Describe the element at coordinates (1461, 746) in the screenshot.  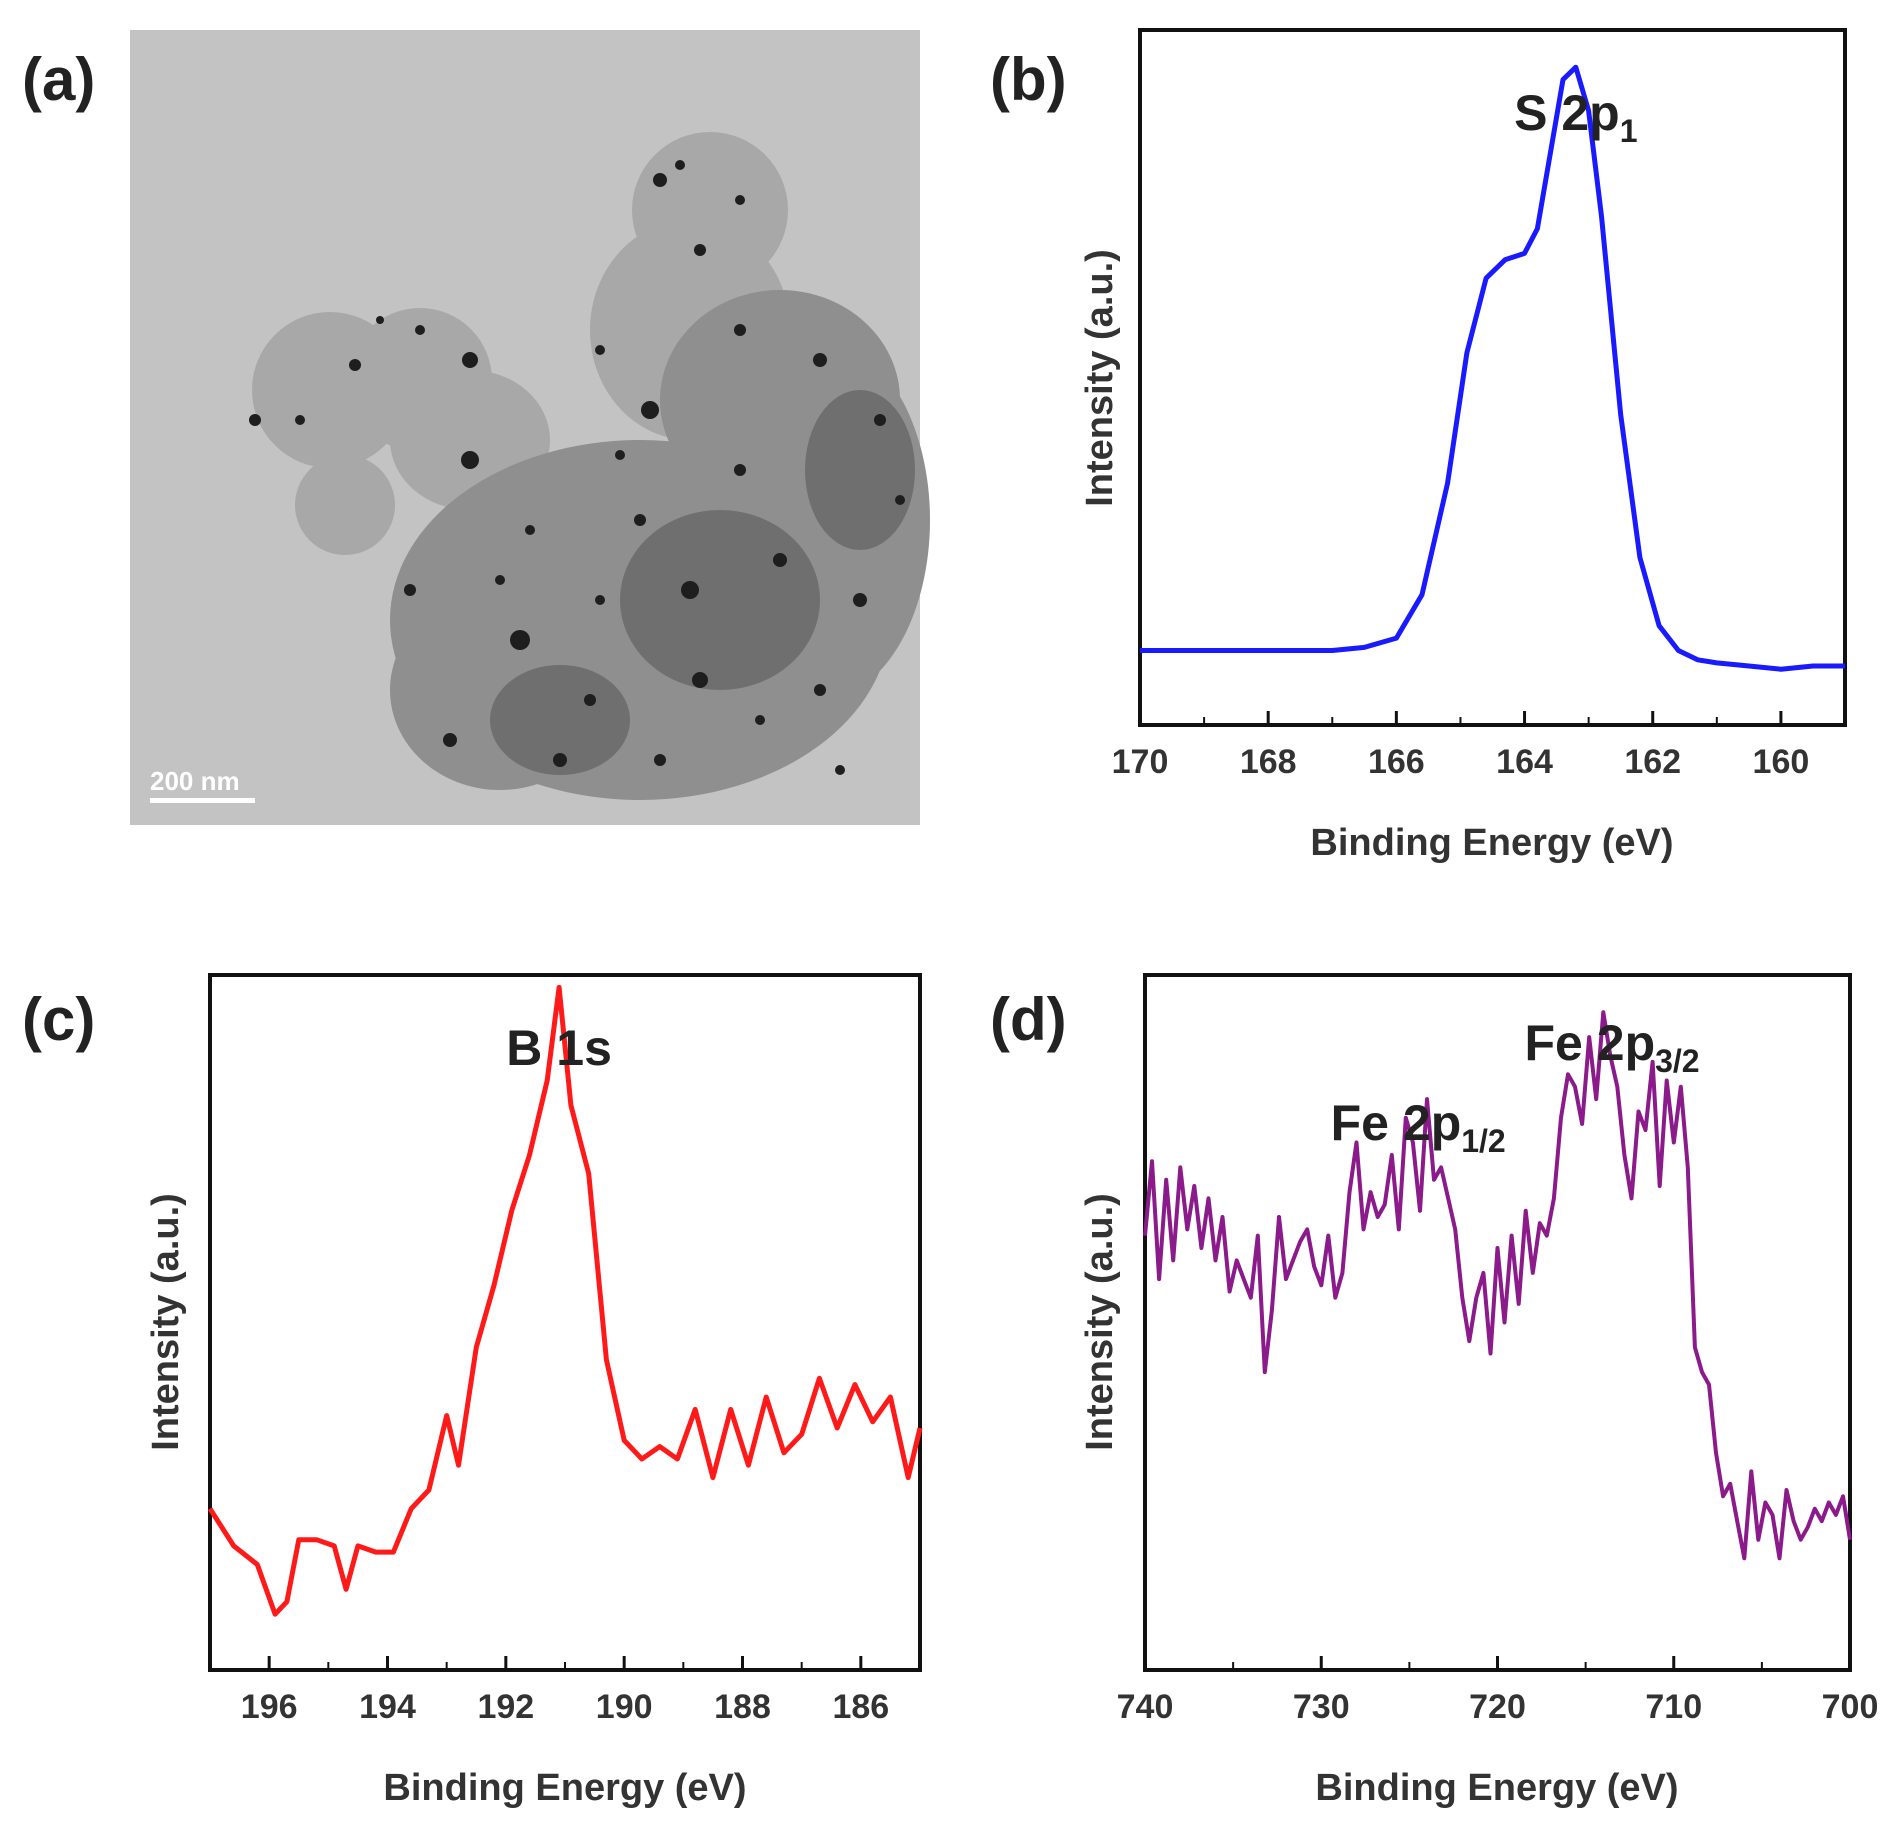
I see `x-ticks-b: 170 168 166 164 162 160` at that location.